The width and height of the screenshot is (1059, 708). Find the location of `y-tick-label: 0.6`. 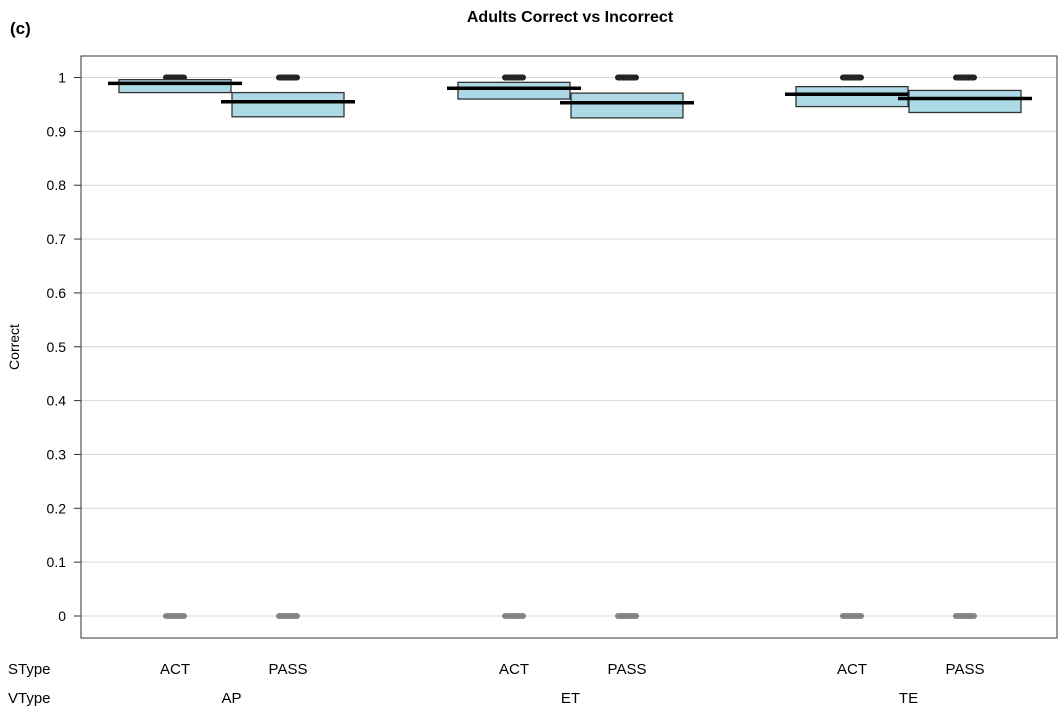

y-tick-label: 0.6 is located at coordinates (57, 293).